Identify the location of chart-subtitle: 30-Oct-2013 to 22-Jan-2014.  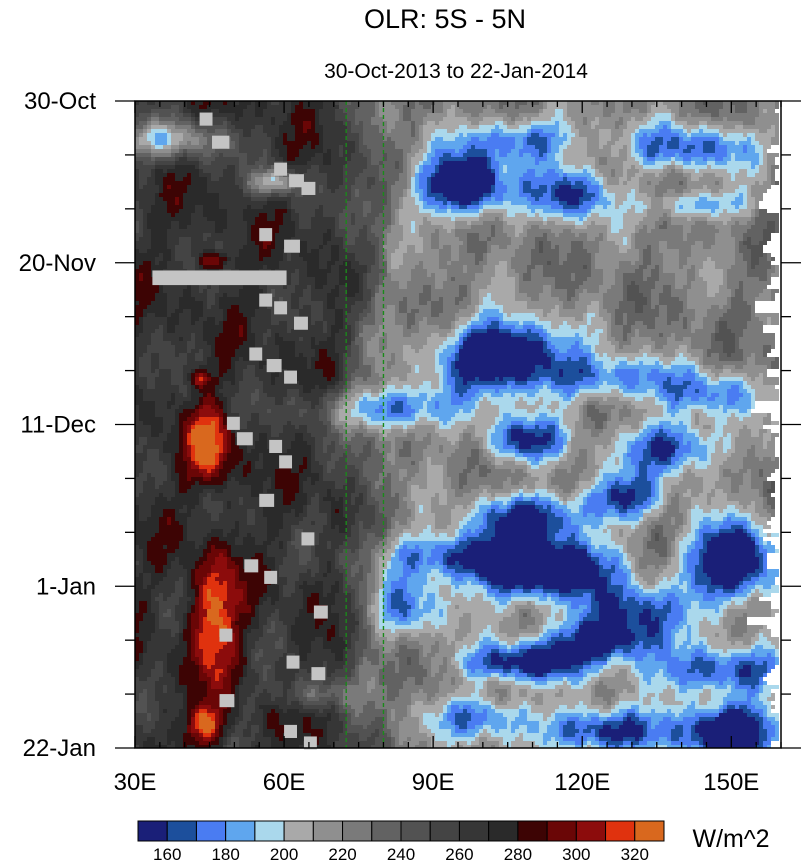
(456, 71).